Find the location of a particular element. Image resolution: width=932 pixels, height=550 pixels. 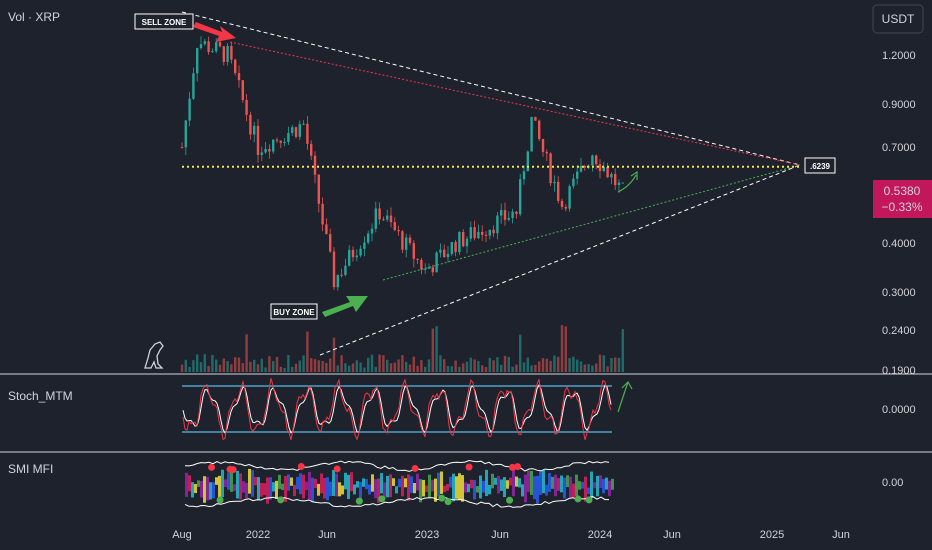

currency-button: USDT is located at coordinates (898, 19).